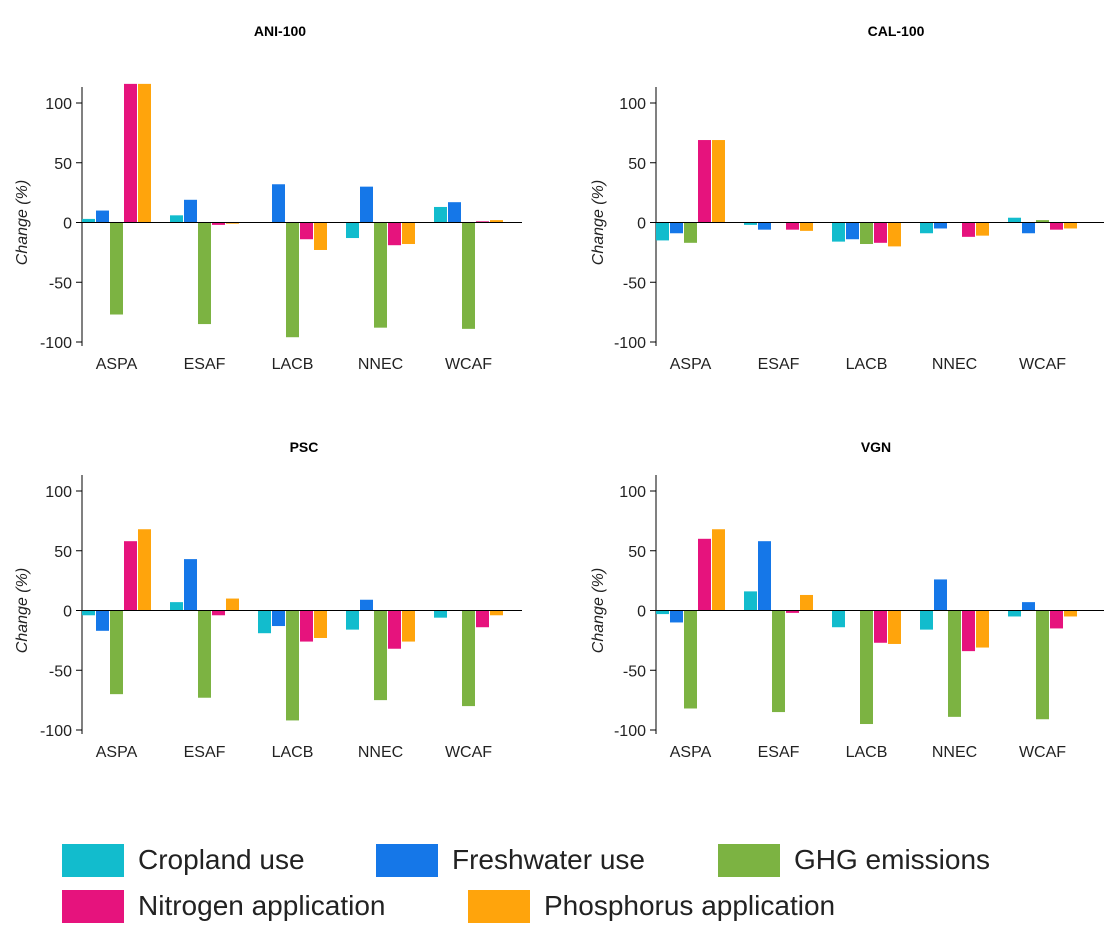 This screenshot has width=1107, height=933. I want to click on panel-ani-100-x-tick-label: LACB, so click(293, 364).